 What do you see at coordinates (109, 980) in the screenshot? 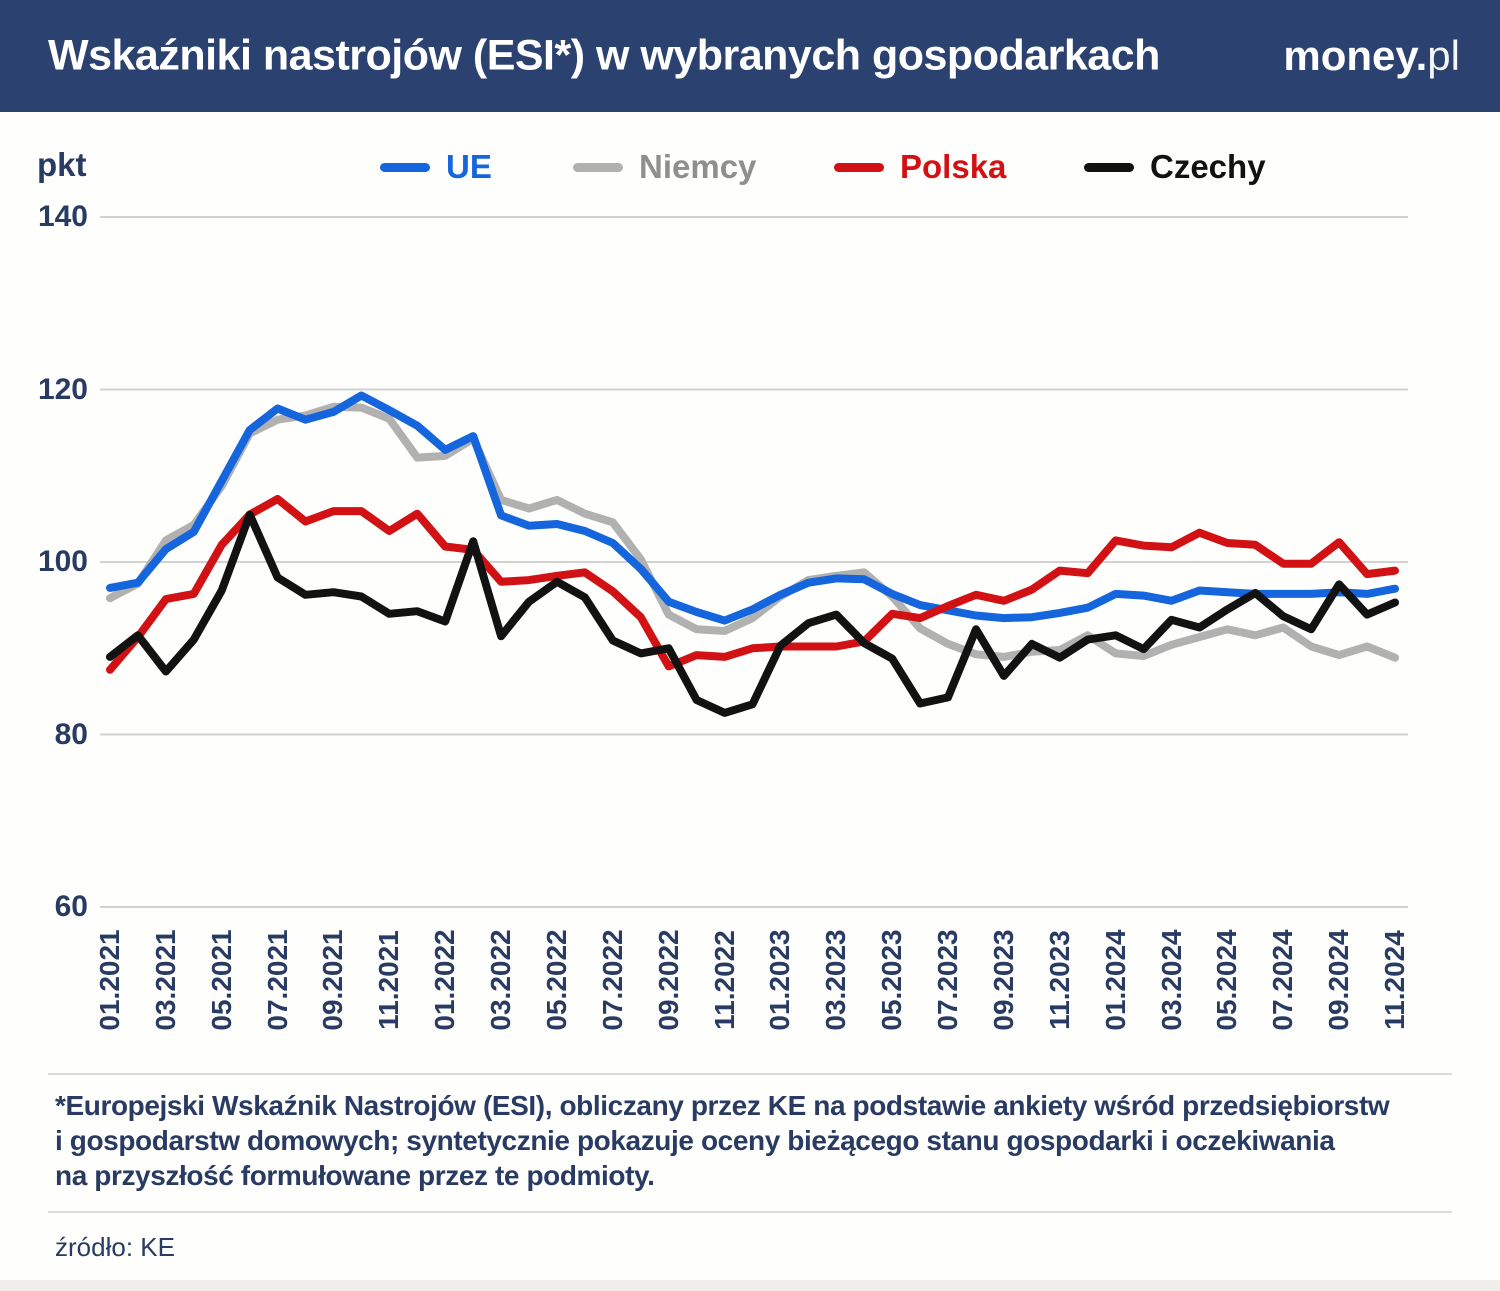
I see `x-tick-01.2021: 01.2021` at bounding box center [109, 980].